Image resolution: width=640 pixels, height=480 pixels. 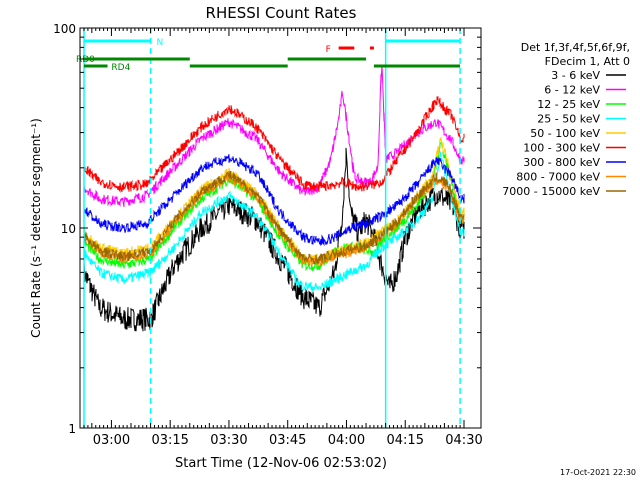 I want to click on x-tick-label: 03:30, so click(x=228, y=440).